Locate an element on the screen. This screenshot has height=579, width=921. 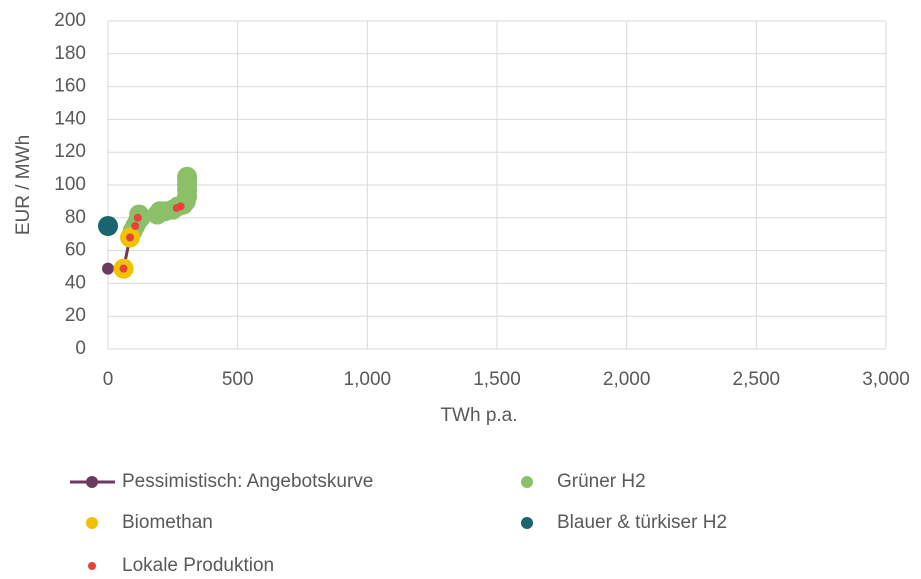
y-tick-label: 120 is located at coordinates (70, 151).